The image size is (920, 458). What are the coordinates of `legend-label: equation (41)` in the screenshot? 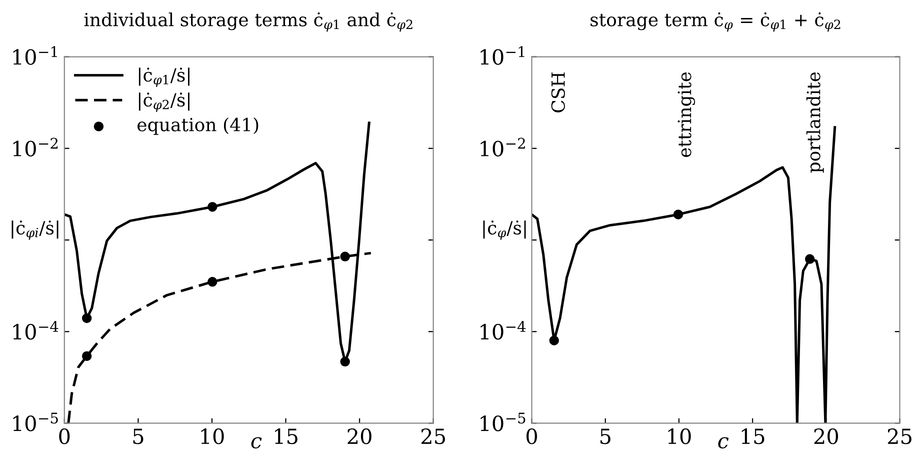 It's located at (198, 126).